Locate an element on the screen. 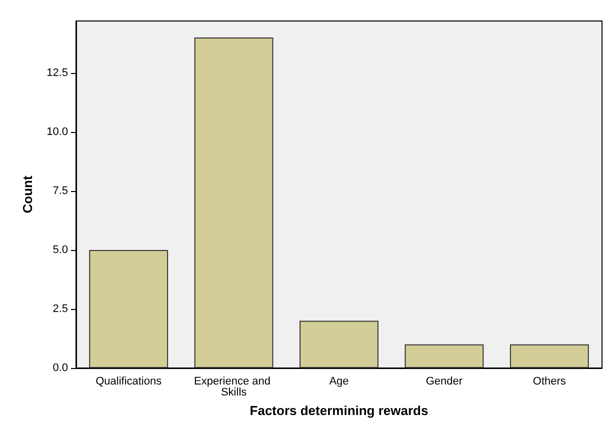 The width and height of the screenshot is (616, 434). y-tick-label: 12.5 is located at coordinates (57, 72).